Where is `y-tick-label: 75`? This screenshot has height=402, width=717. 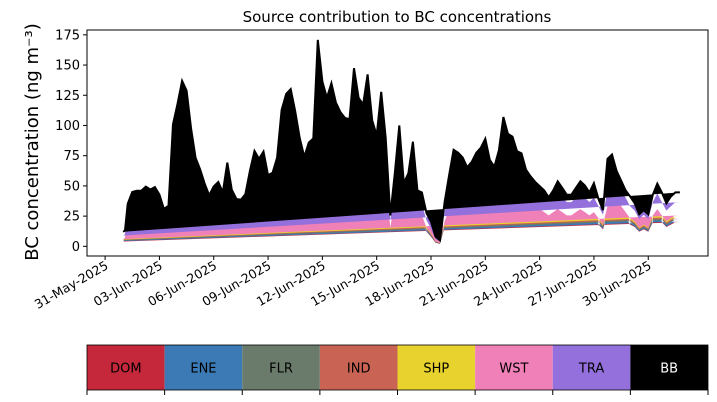 y-tick-label: 75 is located at coordinates (71, 156).